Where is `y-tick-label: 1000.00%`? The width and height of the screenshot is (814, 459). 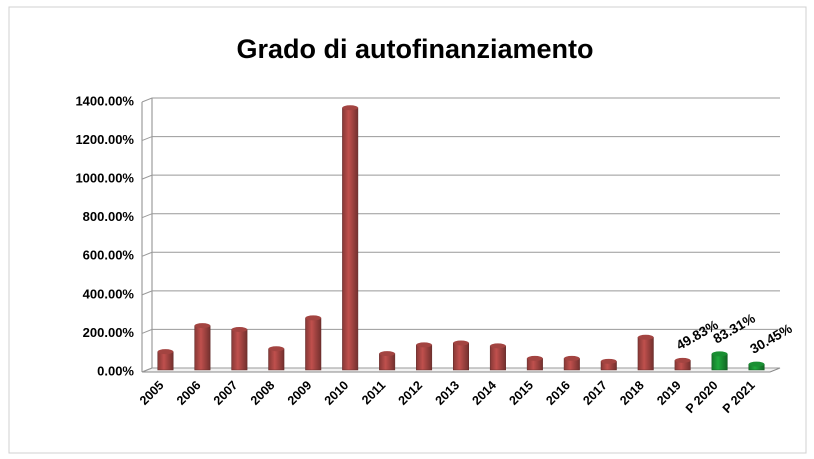 y-tick-label: 1000.00% is located at coordinates (104, 178).